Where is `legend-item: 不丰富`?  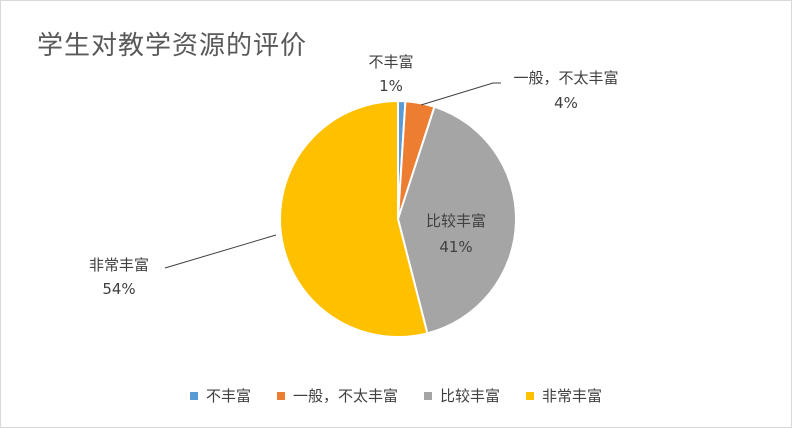 legend-item: 不丰富 is located at coordinates (220, 395).